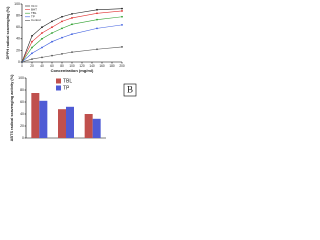 Image resolution: width=320 pixels, height=240 pixels. What do you see at coordinates (12, 107) in the screenshot?
I see `y-axis-label: ABTS radical scavenging activity (%)` at bounding box center [12, 107].